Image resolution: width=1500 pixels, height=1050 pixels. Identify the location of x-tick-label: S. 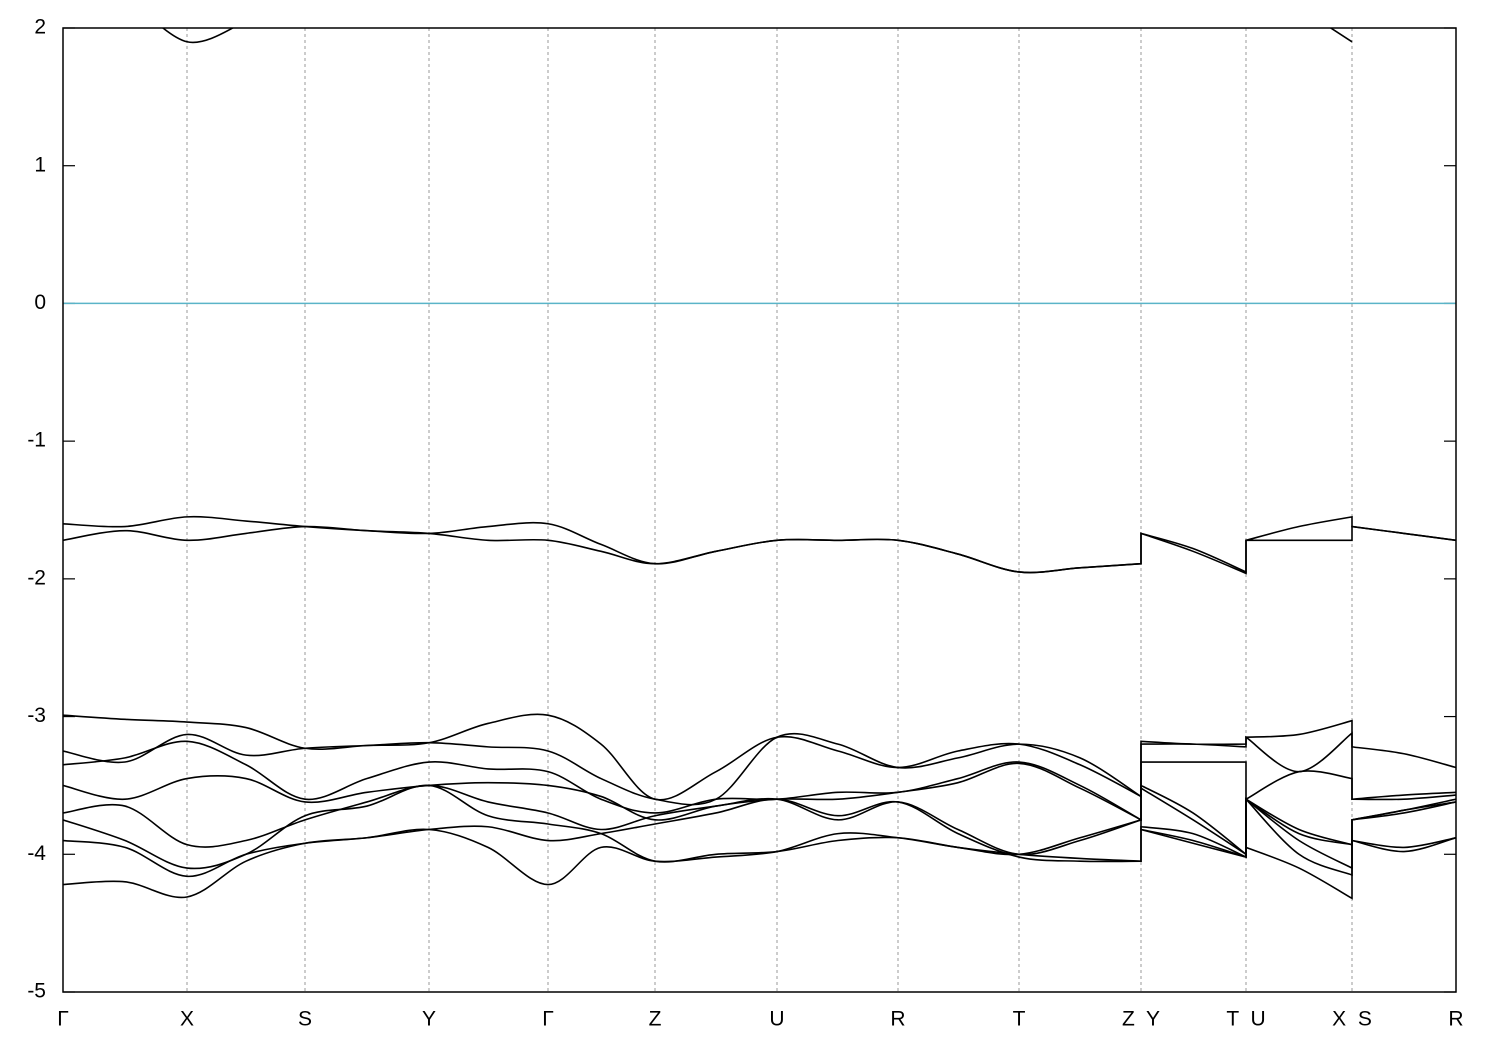
(305, 1019).